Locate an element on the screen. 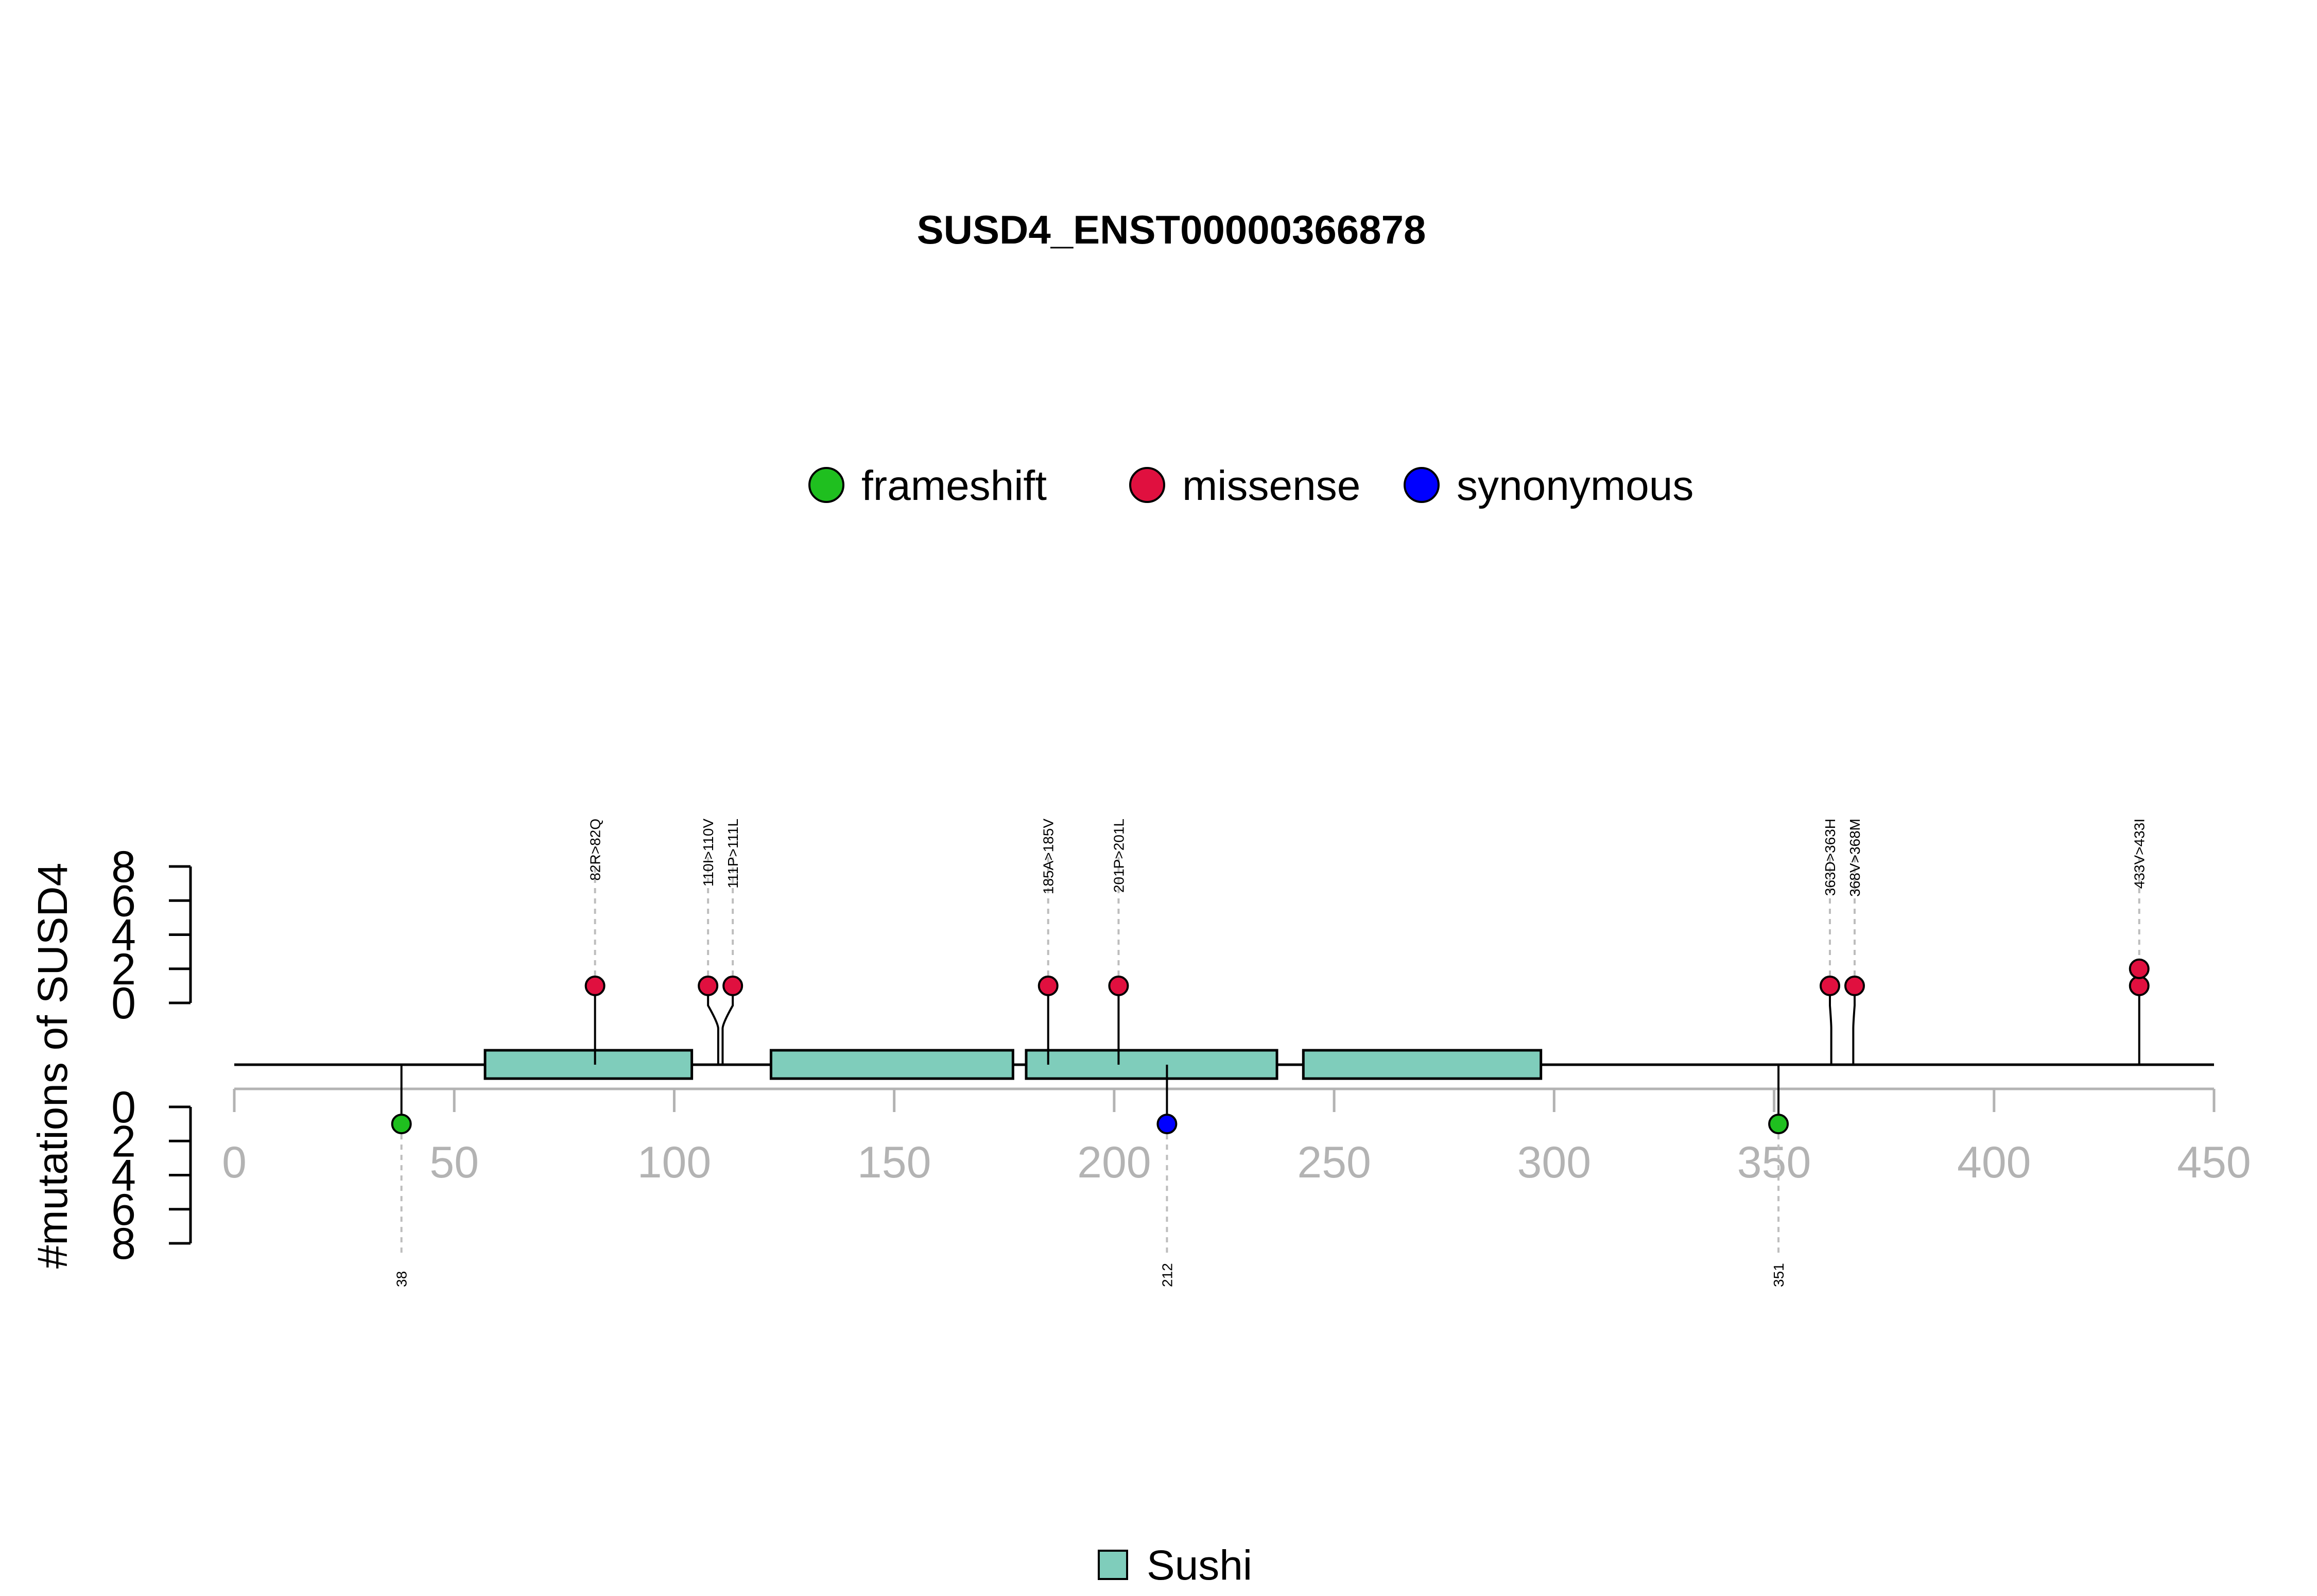 The width and height of the screenshot is (2317, 1596). x-tick-label: 50 is located at coordinates (454, 1163).